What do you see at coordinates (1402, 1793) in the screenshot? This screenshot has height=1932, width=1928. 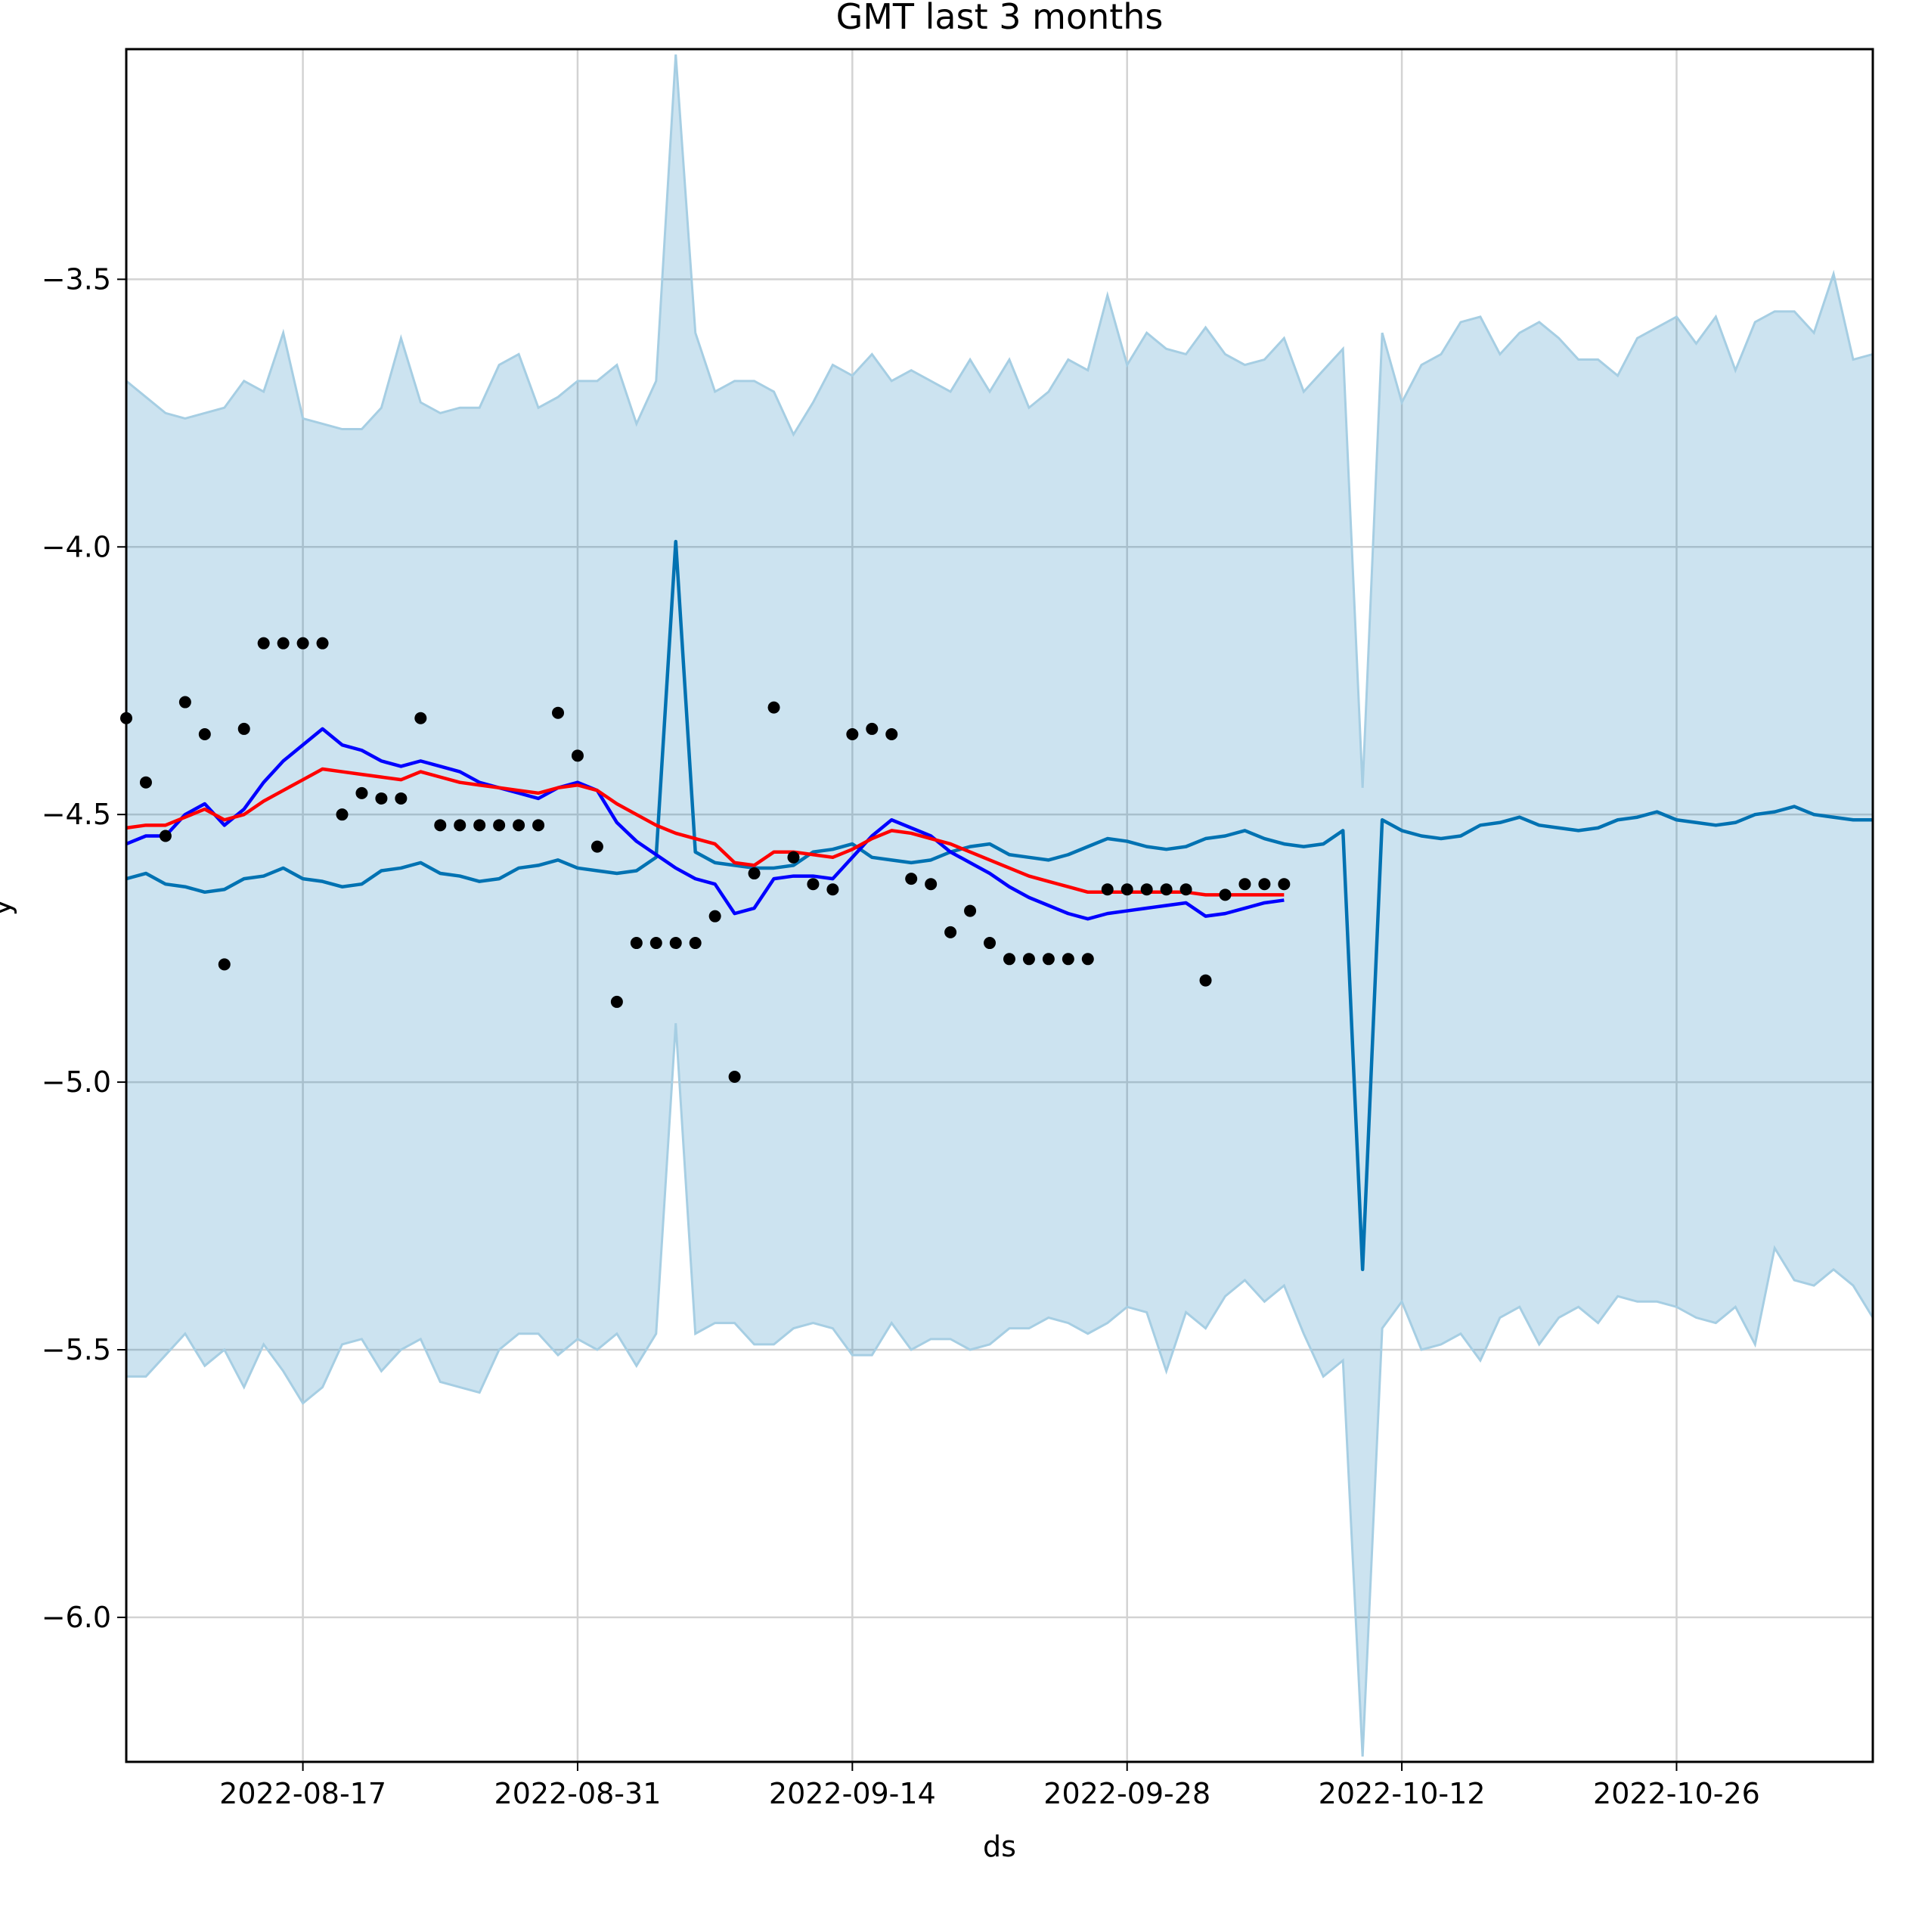 I see `x-tick-label: 2022-10-12` at bounding box center [1402, 1793].